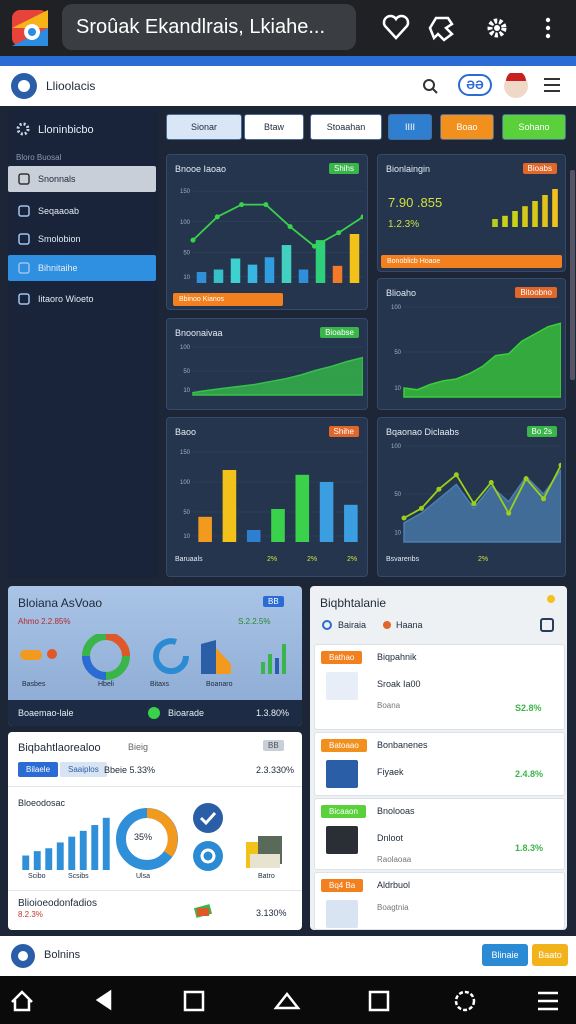  Describe the element at coordinates (343, 168) in the screenshot. I see `card-badge: Shihs` at that location.